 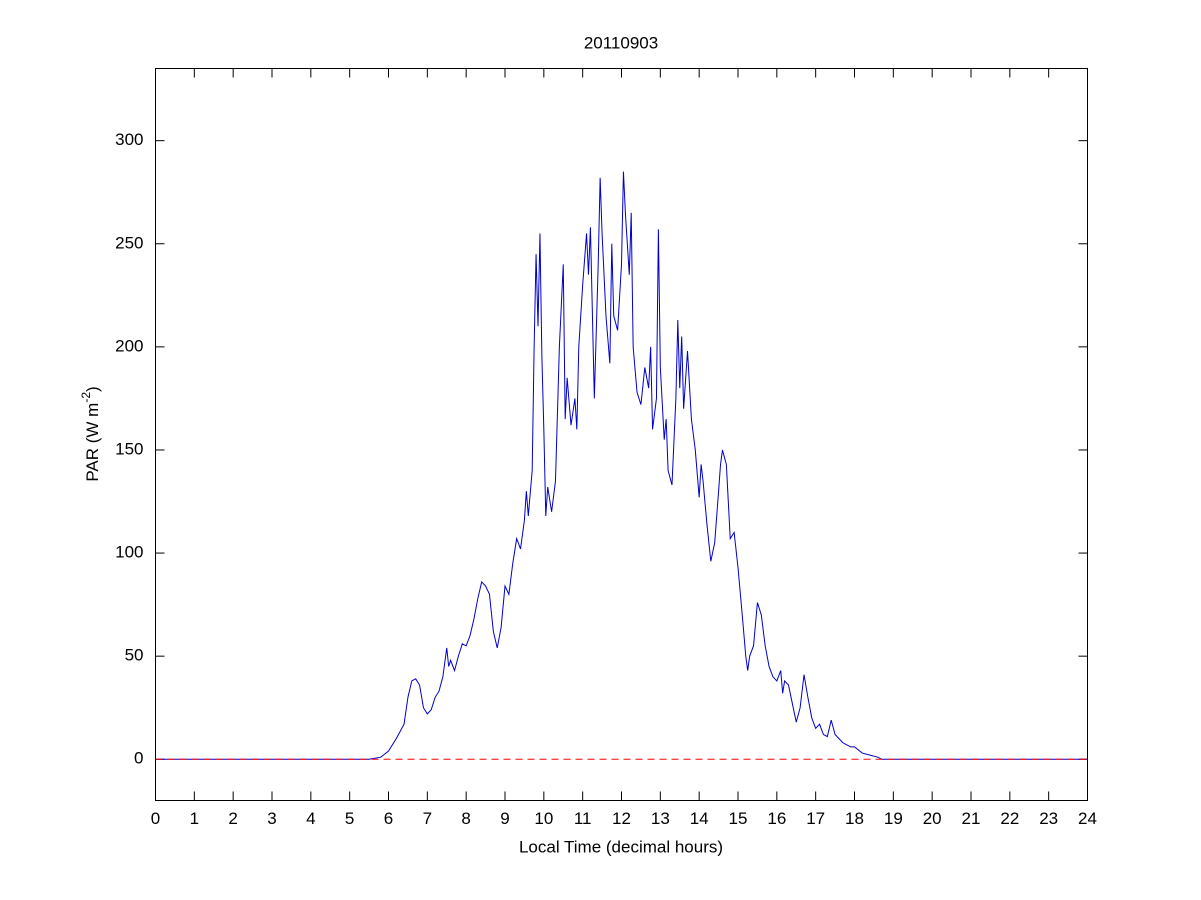 I want to click on y-tick-label: 0, so click(x=138, y=758).